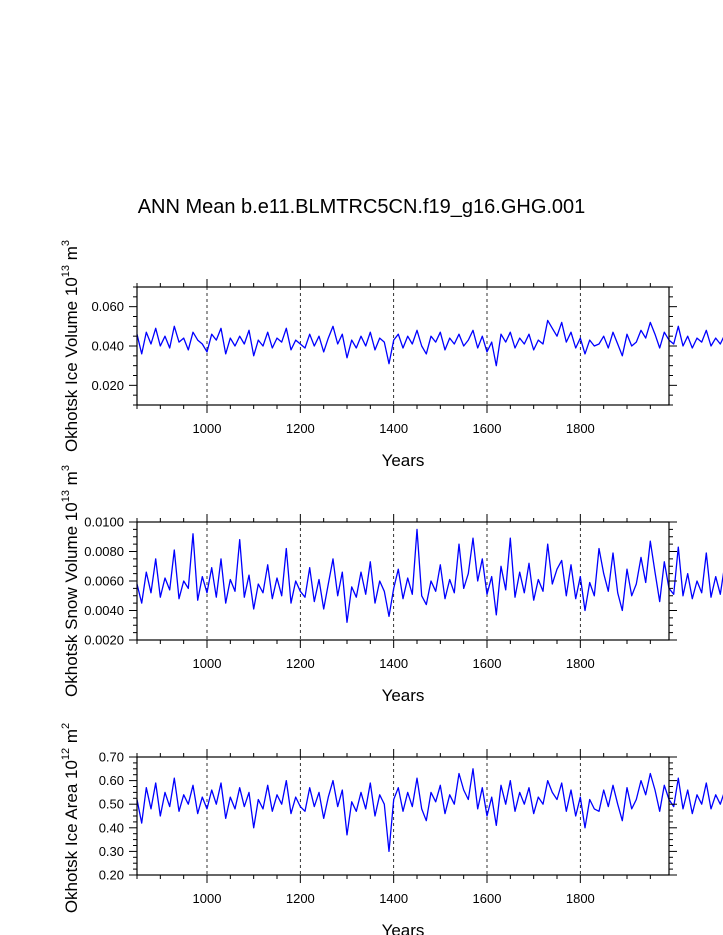  I want to click on y-axis-label-superscript: 12, so click(66, 754).